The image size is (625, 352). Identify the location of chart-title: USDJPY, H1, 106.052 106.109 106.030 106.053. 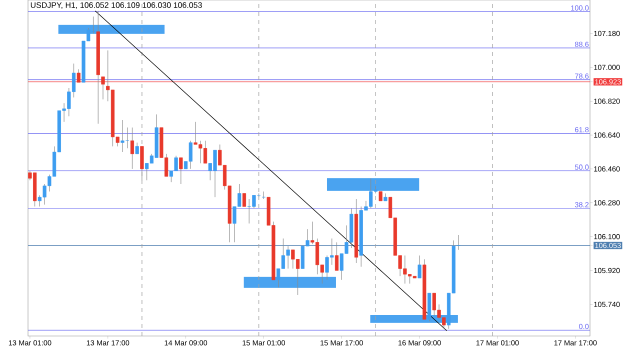
(116, 5).